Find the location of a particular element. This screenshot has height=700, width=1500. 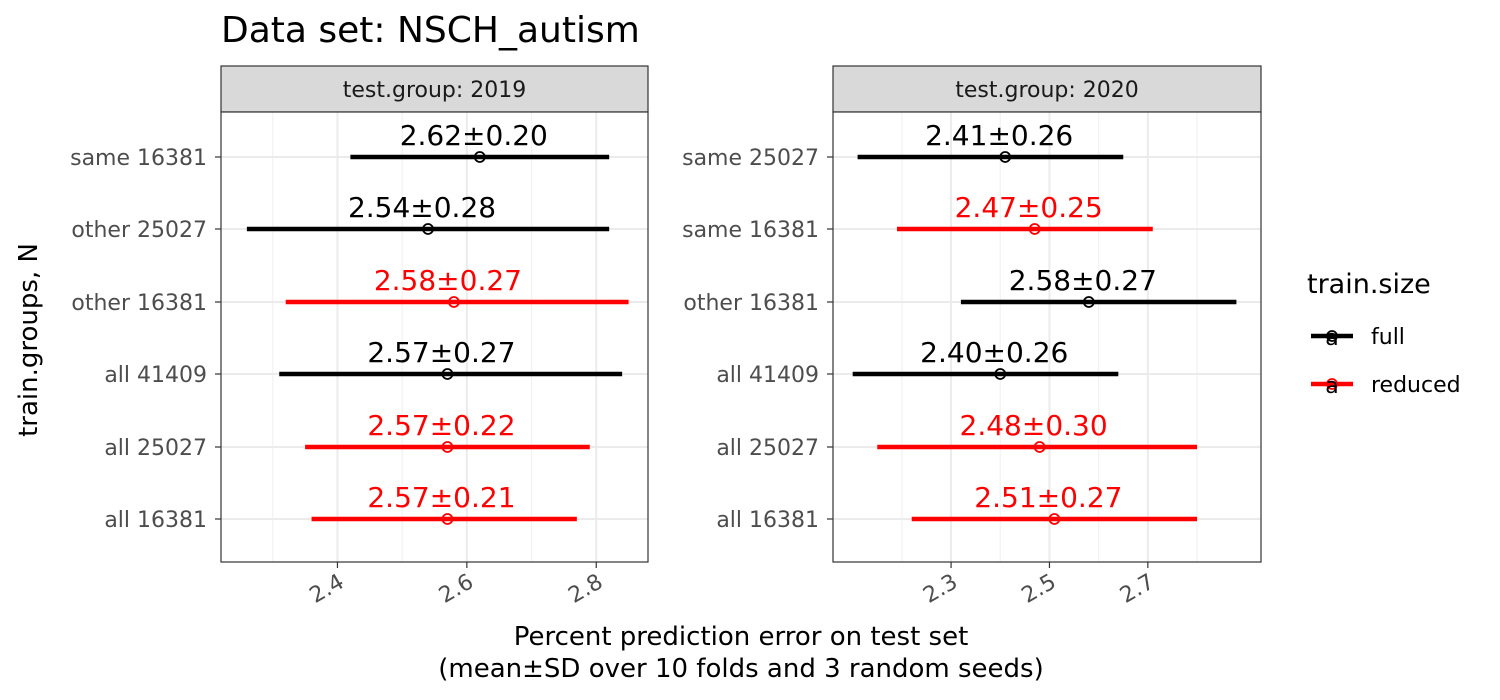

value-label: 2.51±0.27 is located at coordinates (1048, 497).